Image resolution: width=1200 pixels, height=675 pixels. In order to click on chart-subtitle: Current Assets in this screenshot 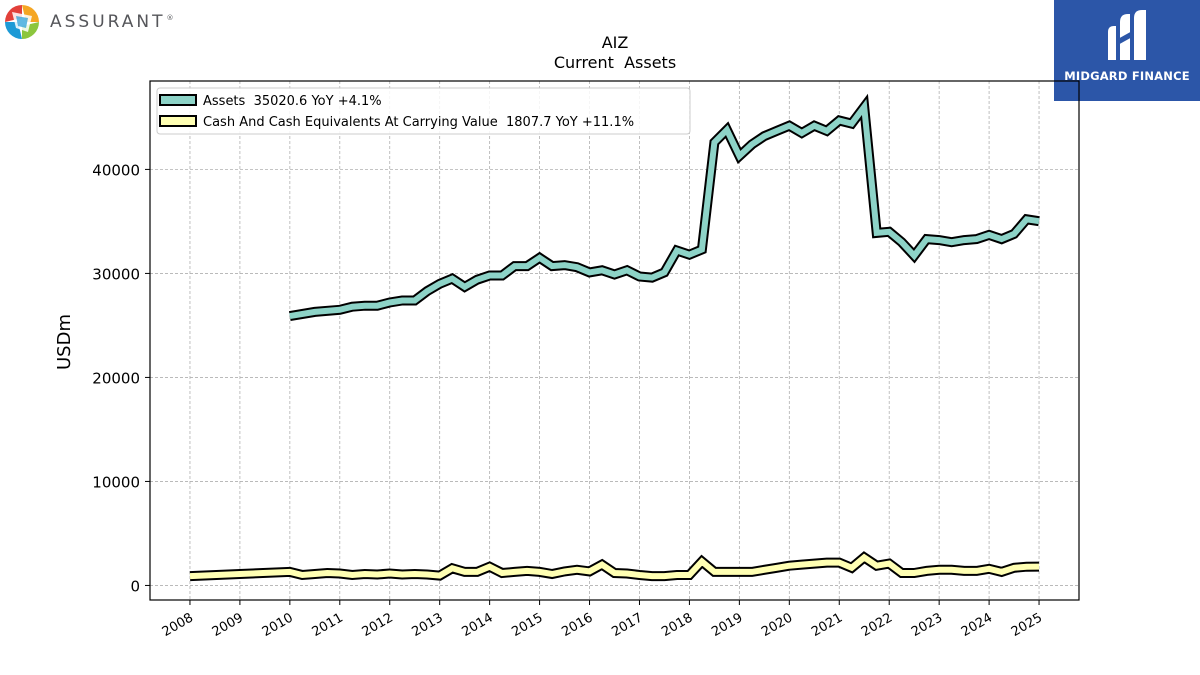, I will do `click(615, 62)`.